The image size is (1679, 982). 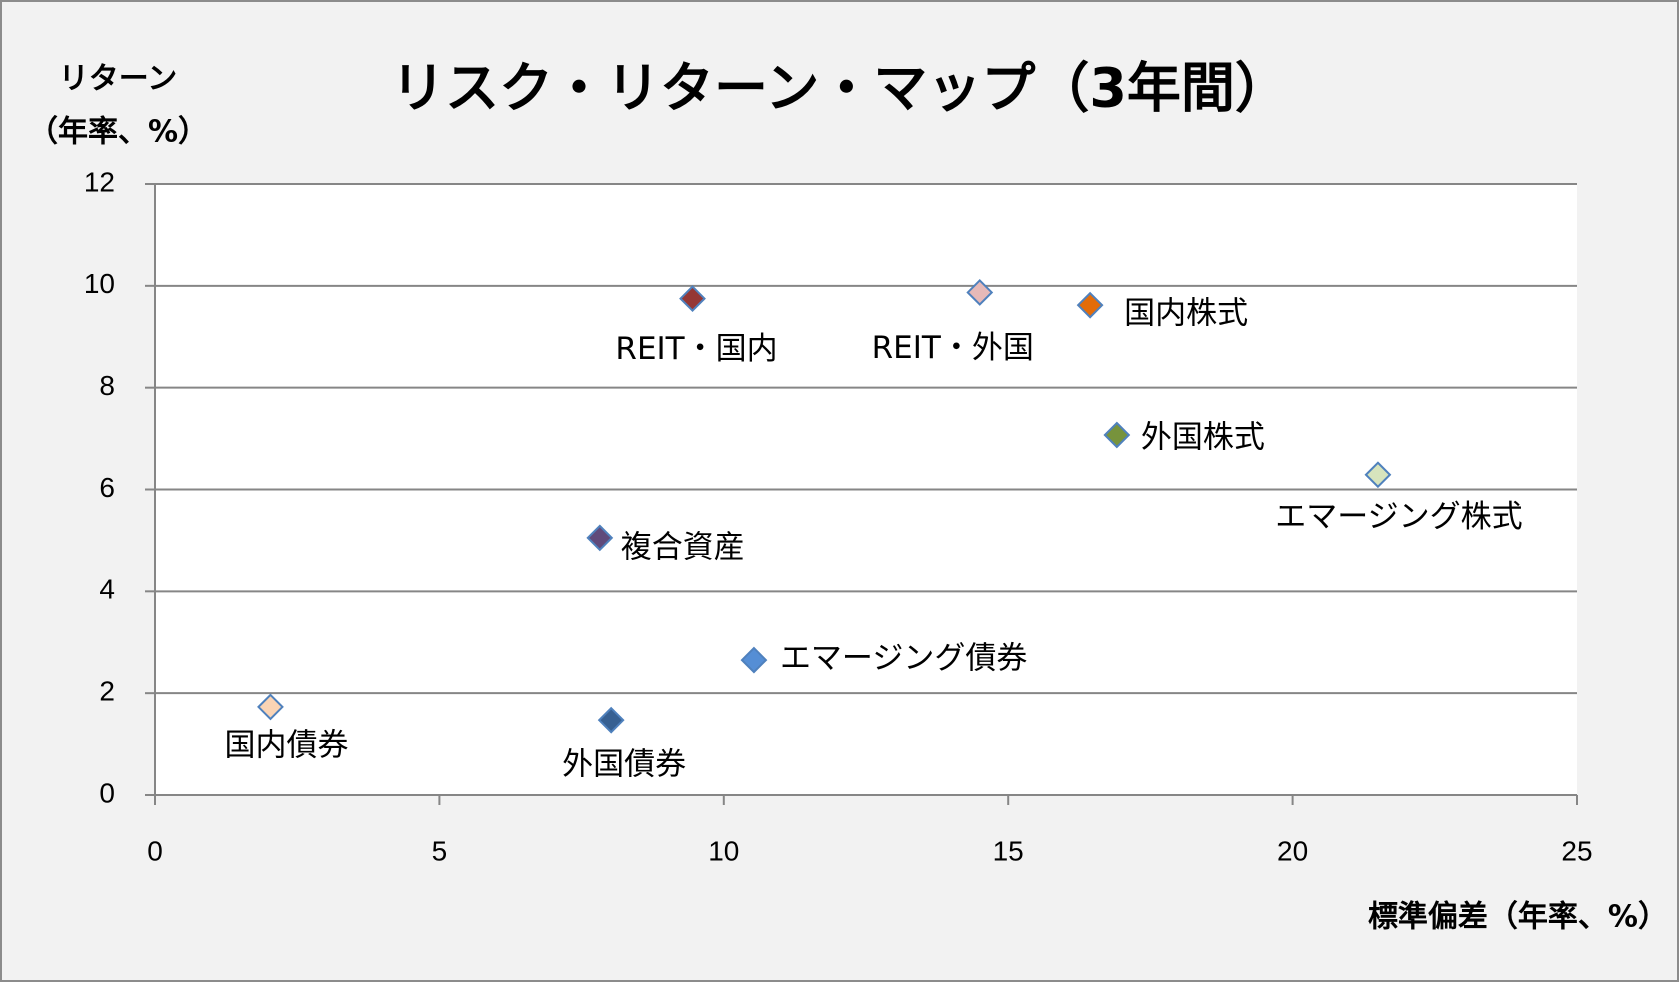 What do you see at coordinates (1398, 517) in the screenshot?
I see `data-label: エマージング株式` at bounding box center [1398, 517].